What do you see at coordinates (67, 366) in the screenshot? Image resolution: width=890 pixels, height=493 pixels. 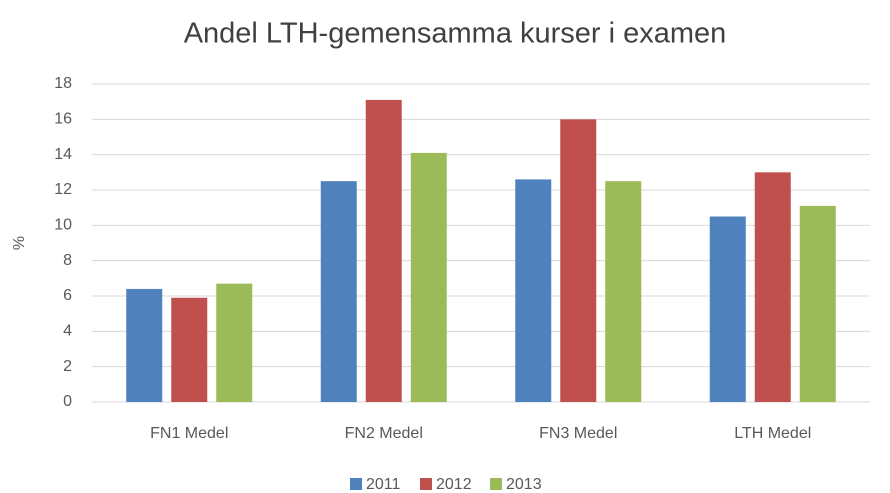 I see `y-tick-label: 2` at bounding box center [67, 366].